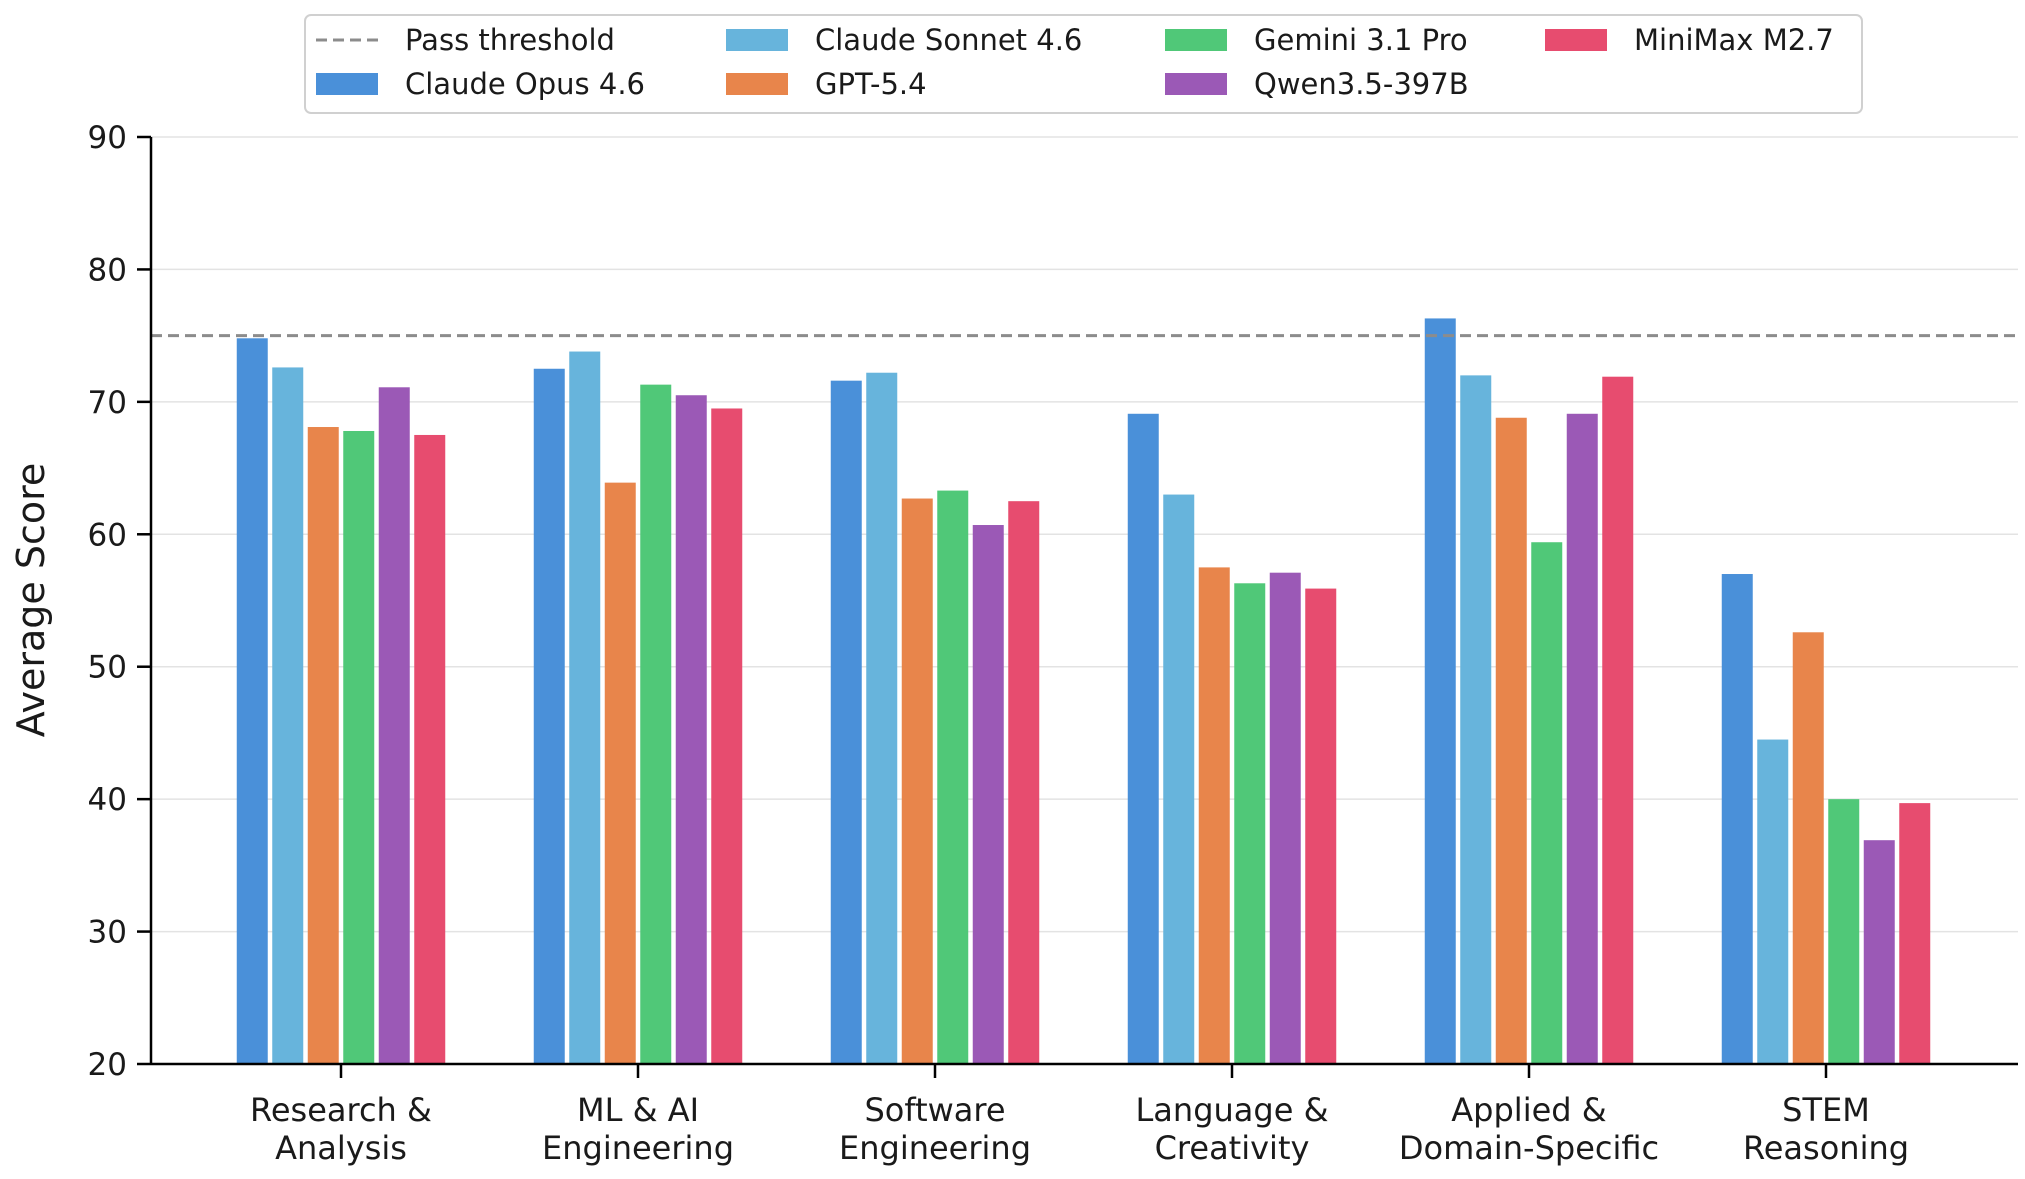 This screenshot has width=2025, height=1179. I want to click on x-tick-label: Language &, so click(1231, 1110).